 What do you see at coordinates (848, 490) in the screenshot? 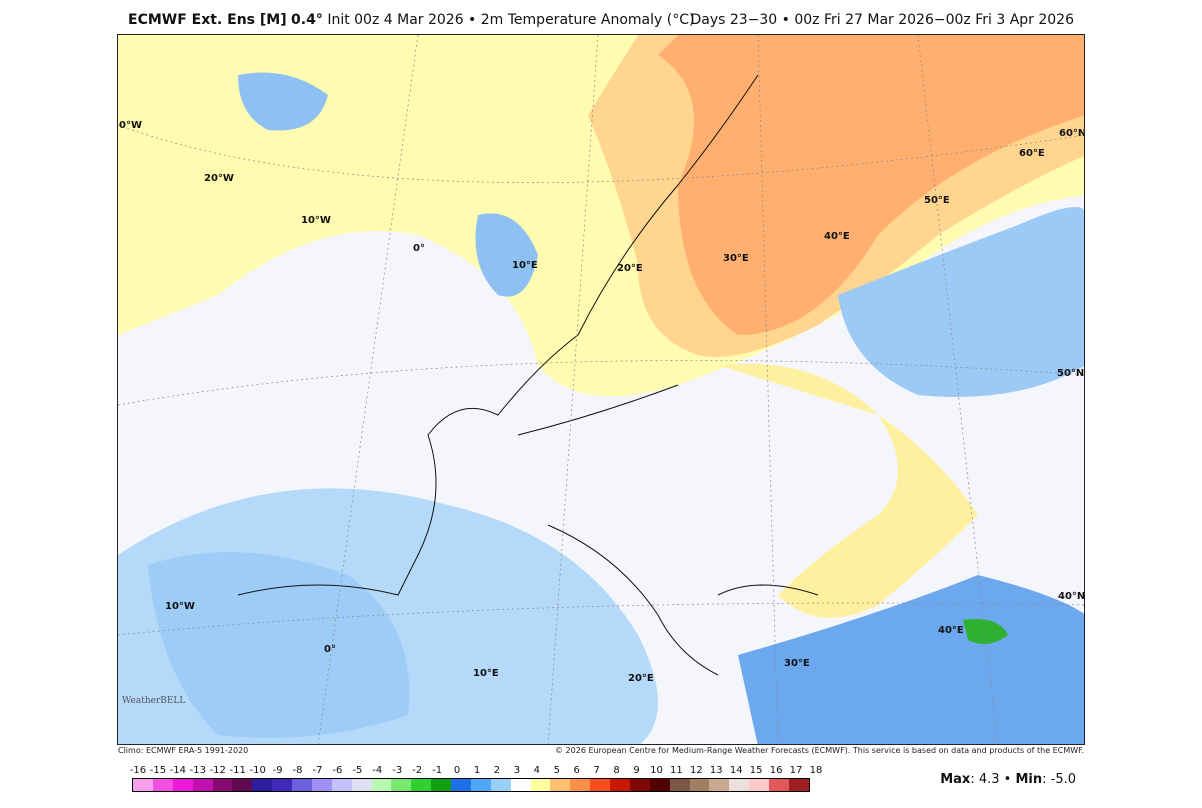
I see `anomaly-warm-east` at bounding box center [848, 490].